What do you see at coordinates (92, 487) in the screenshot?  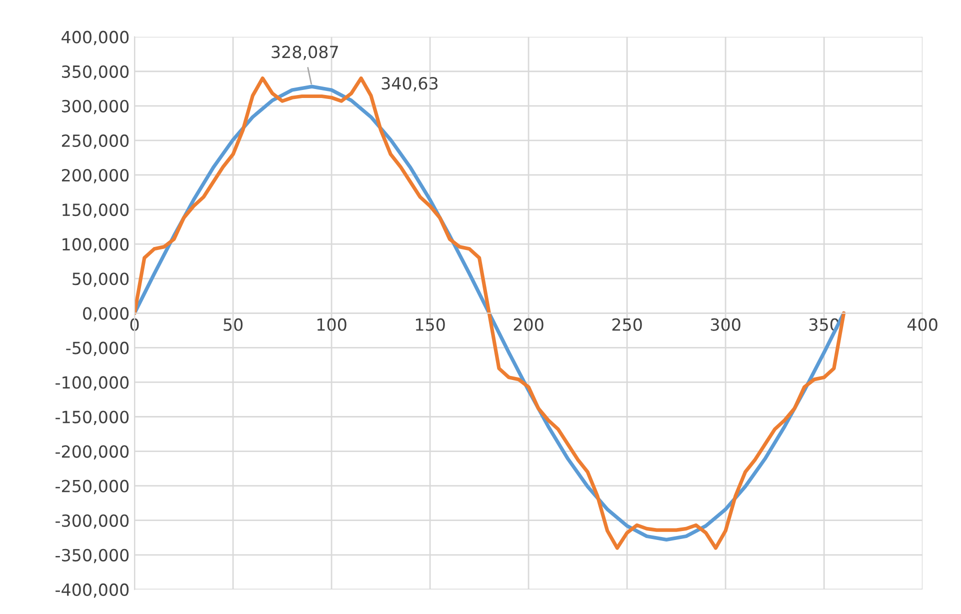 I see `y-tick-label: -250,000` at bounding box center [92, 487].